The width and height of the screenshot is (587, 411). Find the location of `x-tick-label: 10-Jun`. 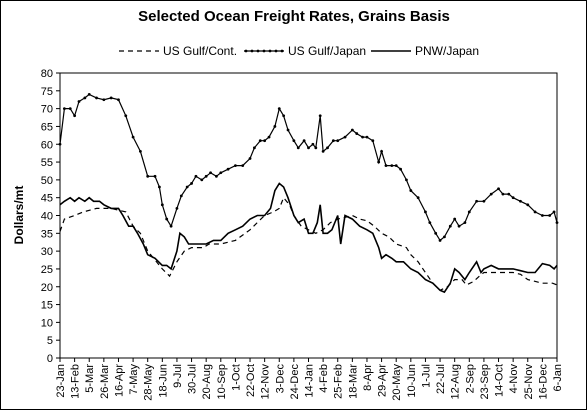

x-tick-label: 10-Jun is located at coordinates (412, 381).